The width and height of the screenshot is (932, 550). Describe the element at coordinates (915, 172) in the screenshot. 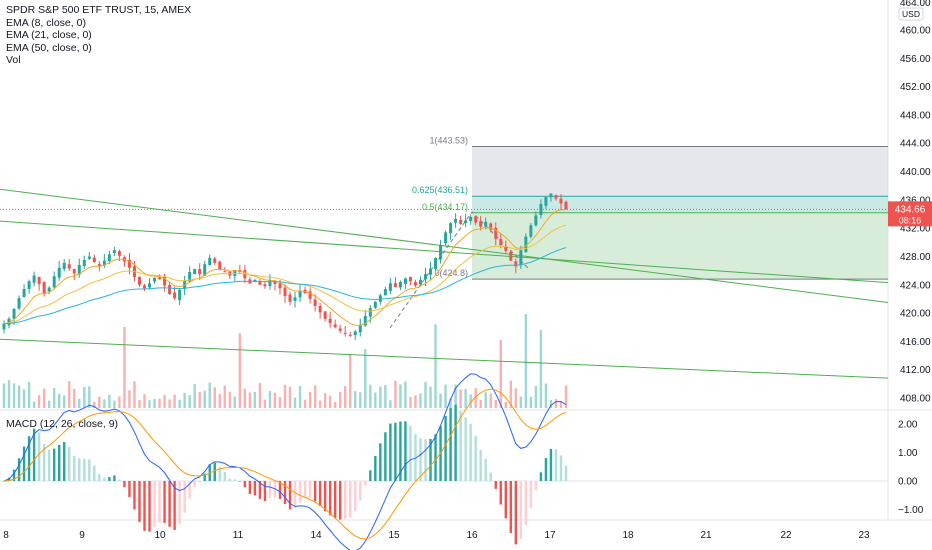

I see `price-tick-label: 440.00` at that location.